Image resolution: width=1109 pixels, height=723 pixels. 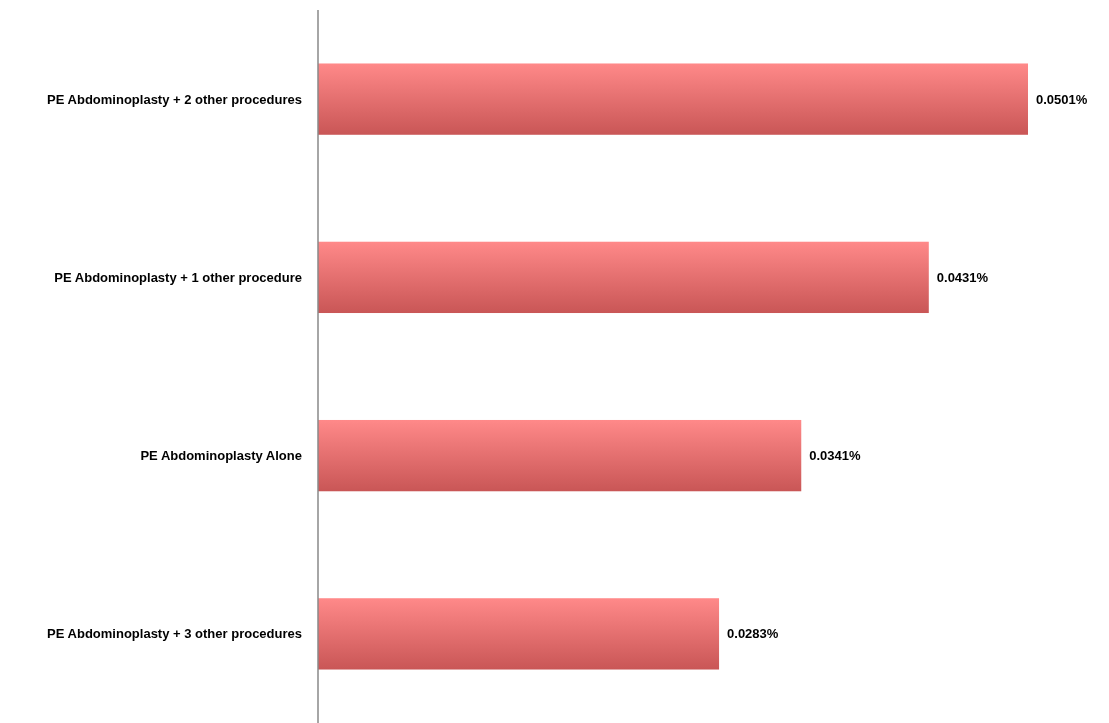 What do you see at coordinates (221, 456) in the screenshot?
I see `y-tick-label: PE Abdominoplasty Alone` at bounding box center [221, 456].